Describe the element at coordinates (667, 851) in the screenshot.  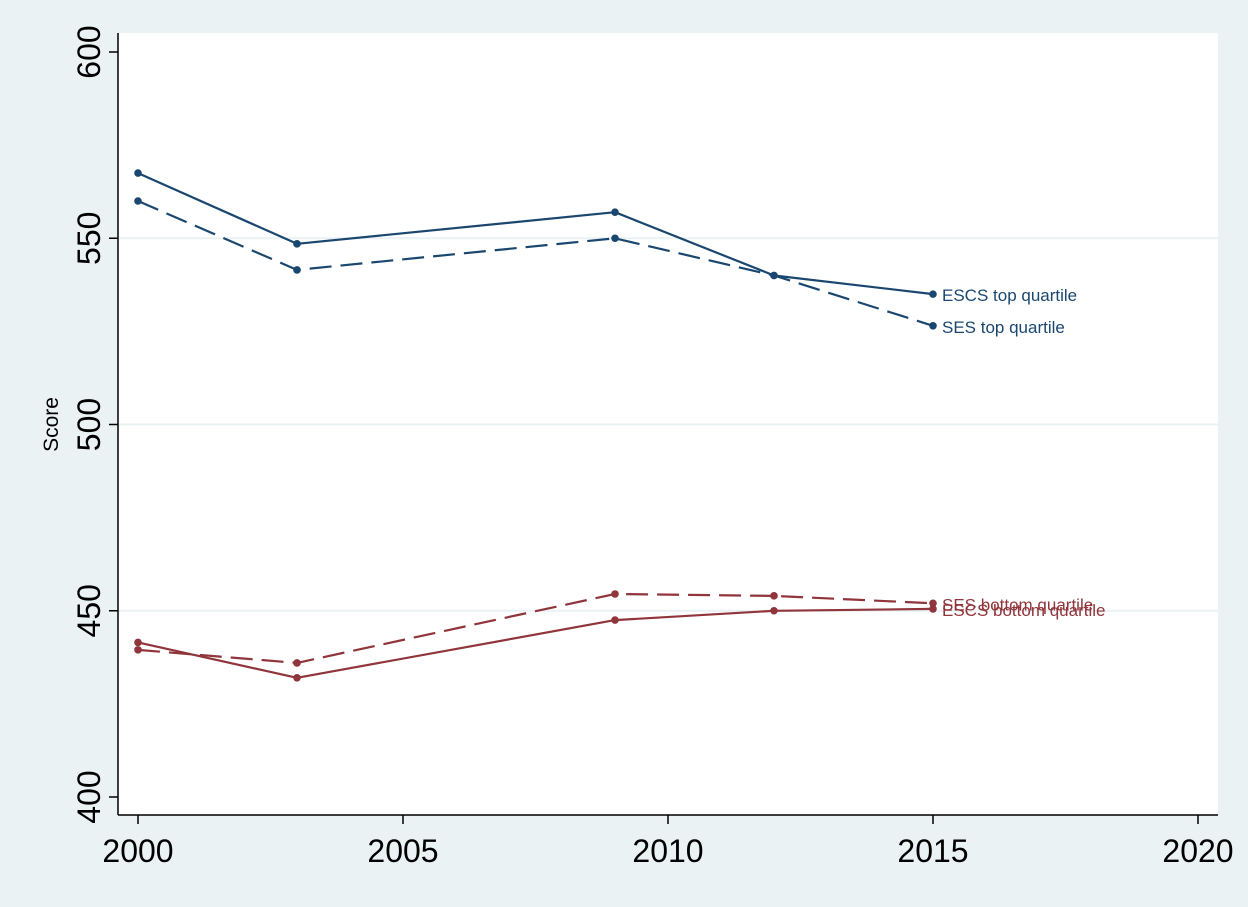
I see `x-tick-label-2010: 2010` at that location.